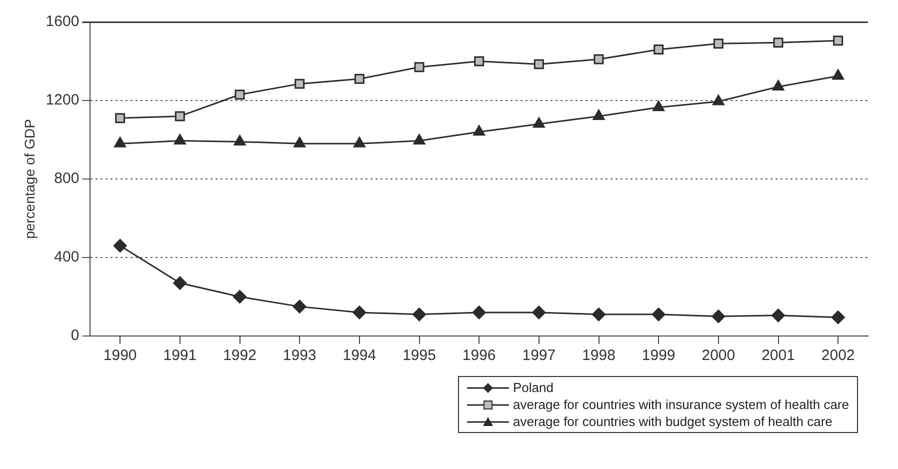 The width and height of the screenshot is (898, 469). I want to click on x-tick-label: 1990, so click(120, 355).